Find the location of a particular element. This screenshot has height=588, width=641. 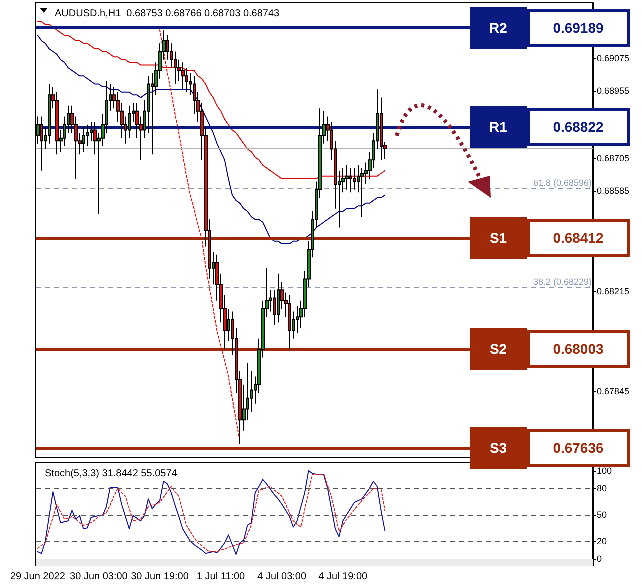

annotation: 0.68822 is located at coordinates (578, 127).